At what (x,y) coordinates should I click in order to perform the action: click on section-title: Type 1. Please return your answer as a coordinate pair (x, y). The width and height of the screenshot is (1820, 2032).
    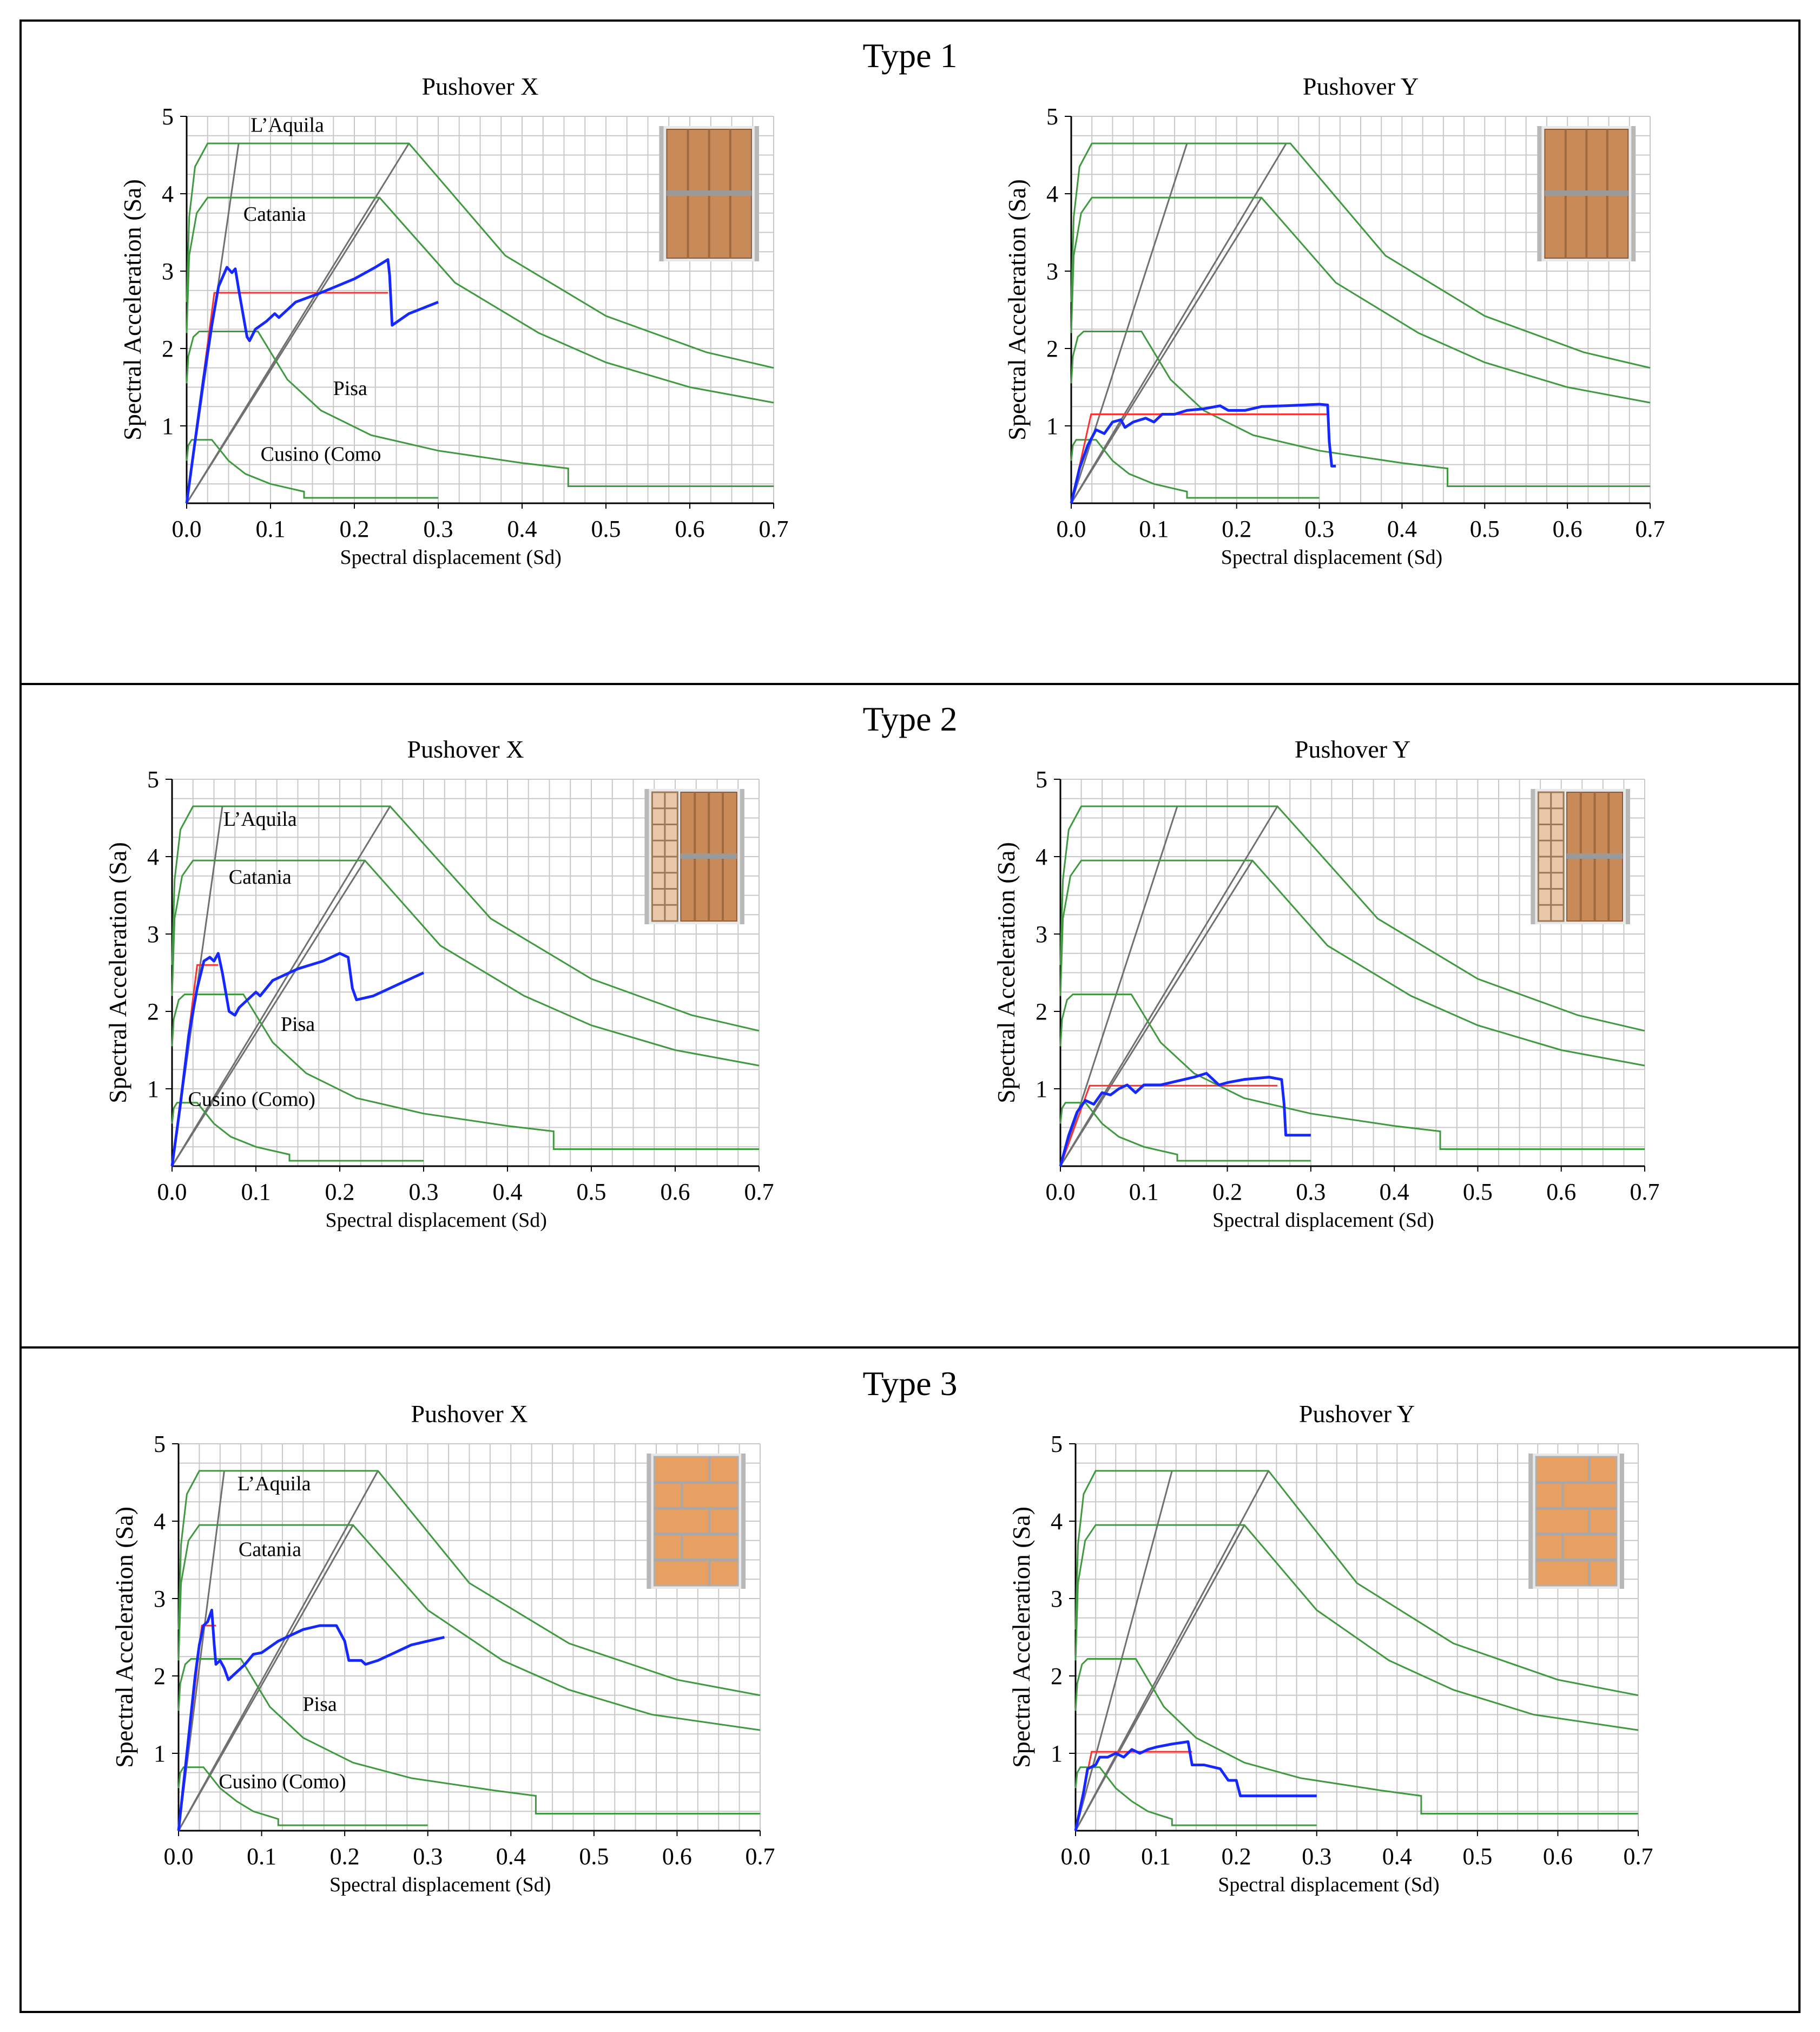
    Looking at the image, I should click on (910, 55).